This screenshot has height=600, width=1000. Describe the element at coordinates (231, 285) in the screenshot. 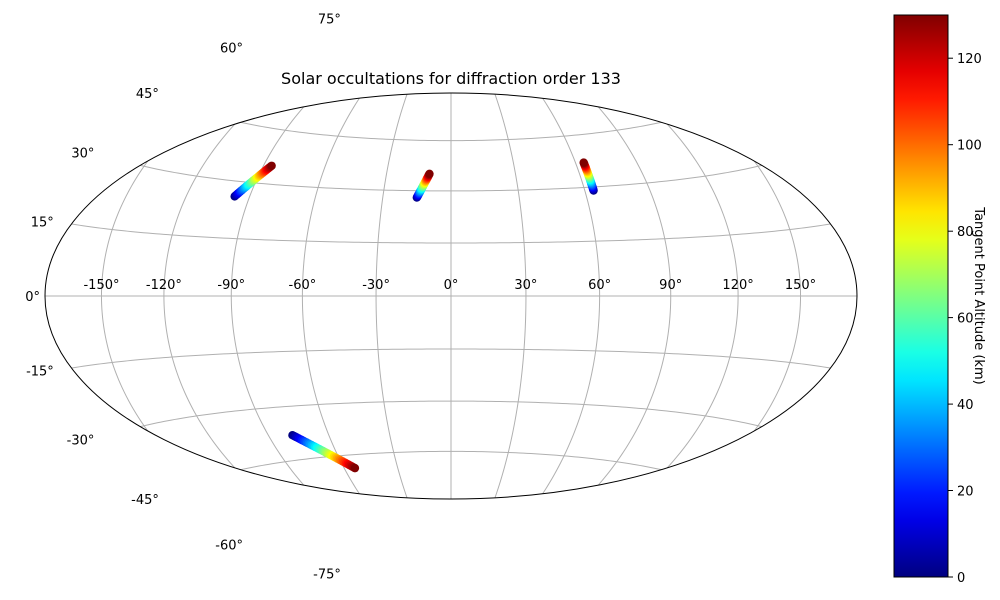

I see `lon-tick-label: -90°` at that location.